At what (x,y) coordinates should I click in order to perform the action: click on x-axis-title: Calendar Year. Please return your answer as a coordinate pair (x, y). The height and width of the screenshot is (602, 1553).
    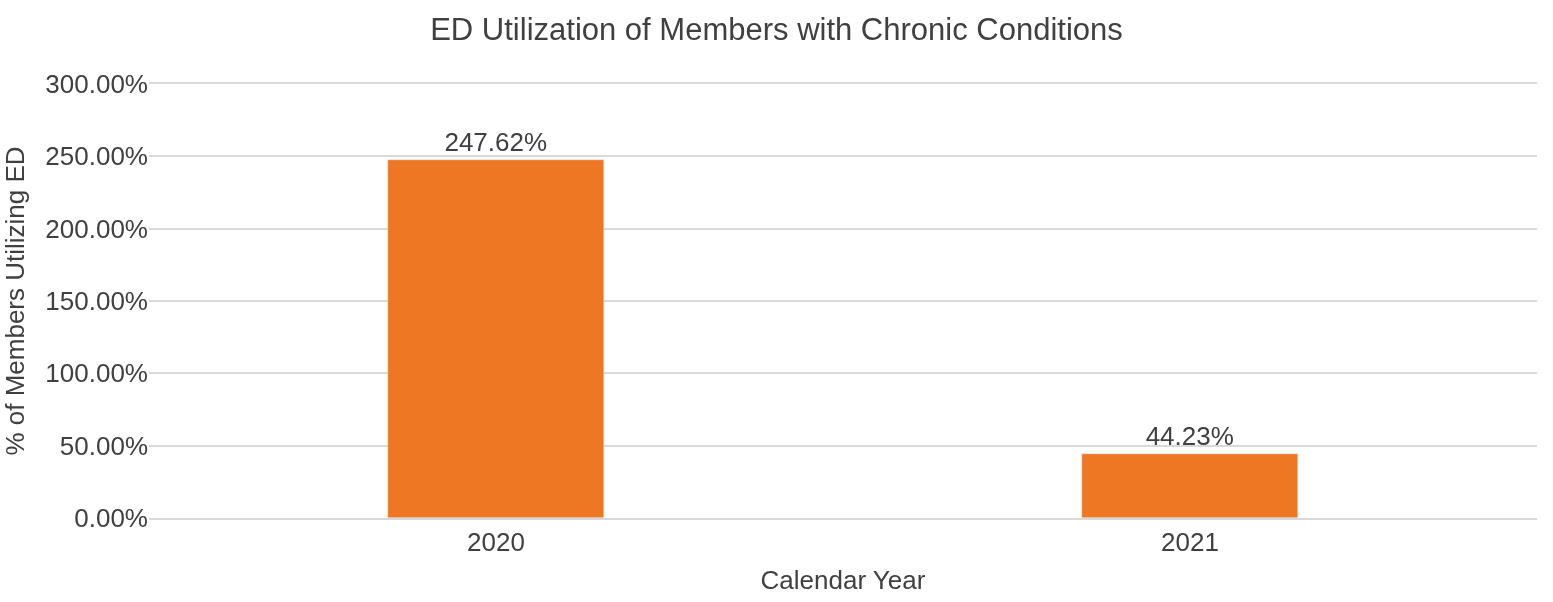
    Looking at the image, I should click on (843, 580).